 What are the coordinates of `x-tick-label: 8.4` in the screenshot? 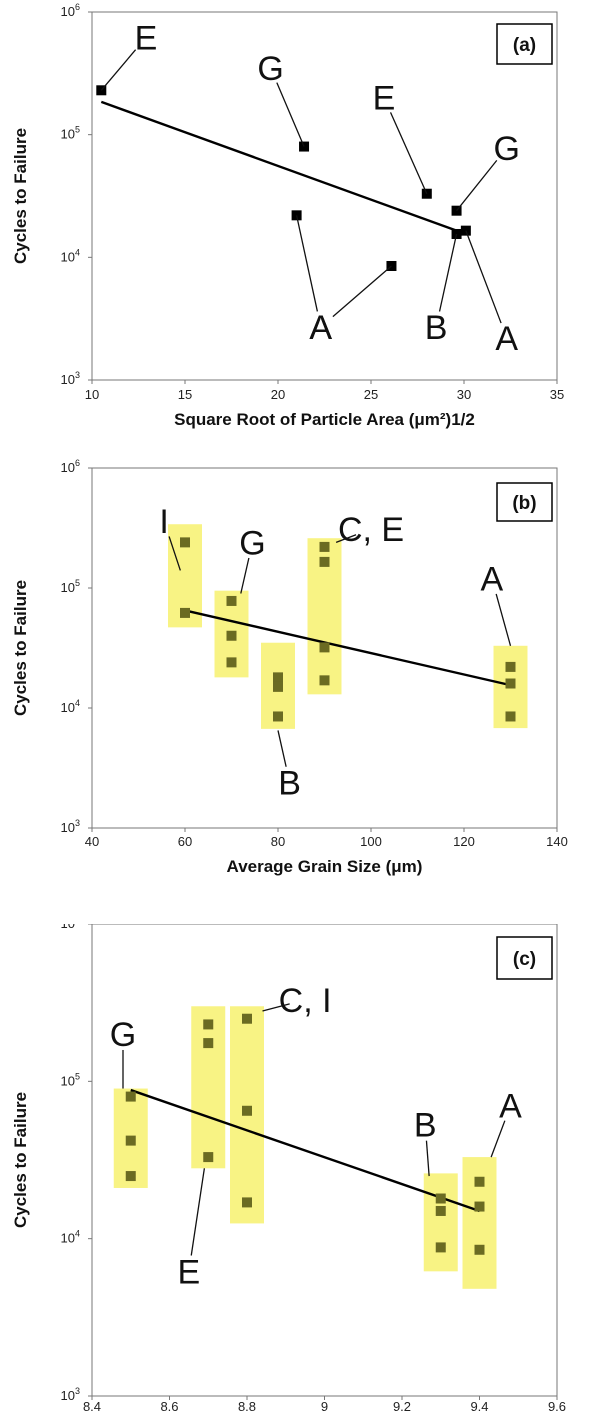 It's located at (92, 1405).